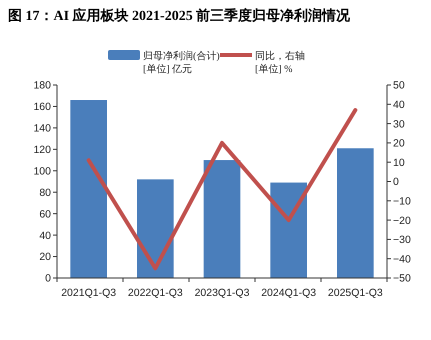 This screenshot has height=340, width=431. I want to click on y-tick-label: 40, so click(45, 236).